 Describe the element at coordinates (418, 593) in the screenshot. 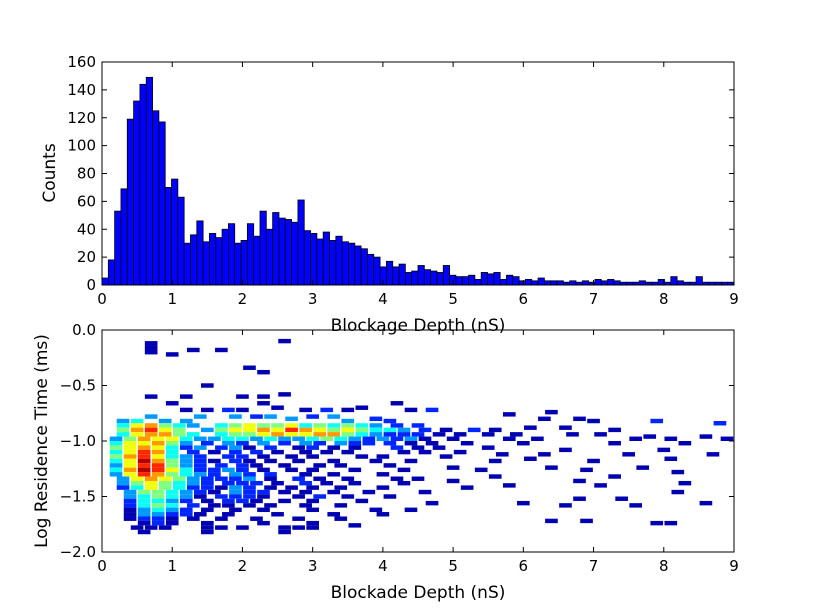

I see `heatmap-x-axis-label: Blockade Depth (nS)` at that location.